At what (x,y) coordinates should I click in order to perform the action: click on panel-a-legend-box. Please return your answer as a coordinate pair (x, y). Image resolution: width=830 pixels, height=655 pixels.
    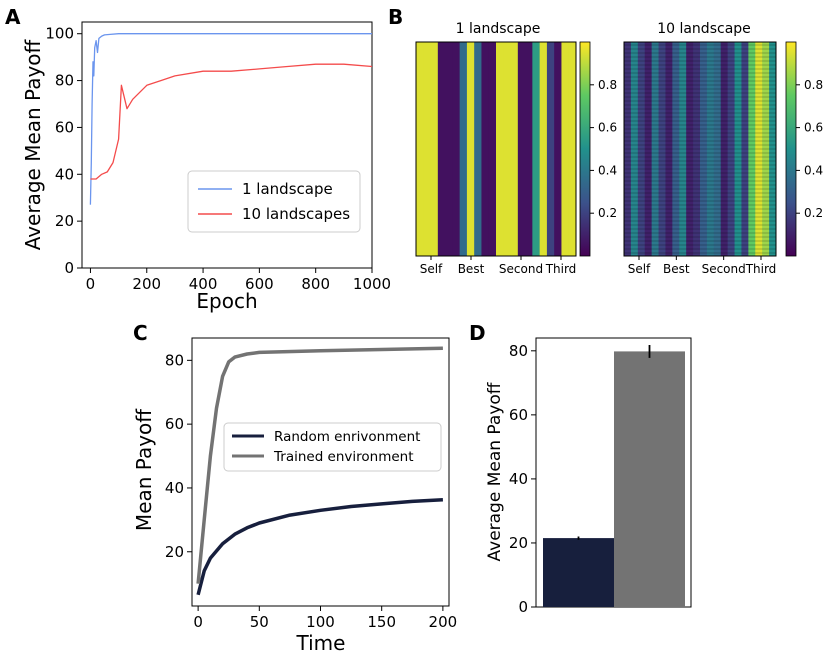
    Looking at the image, I should click on (274, 201).